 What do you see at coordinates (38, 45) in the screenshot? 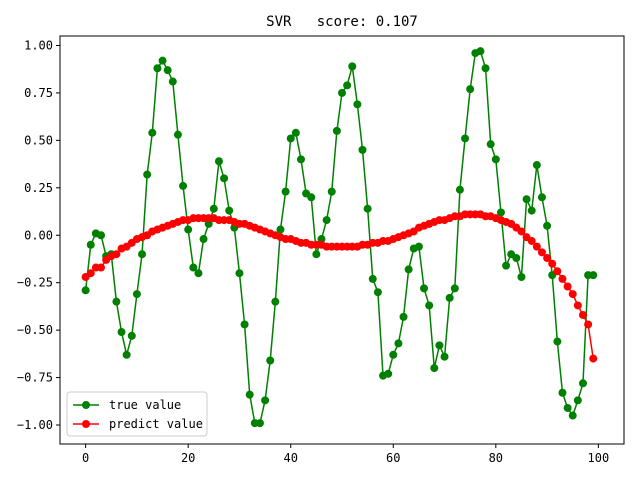
I see `y-tick-label: 1.00` at bounding box center [38, 45].